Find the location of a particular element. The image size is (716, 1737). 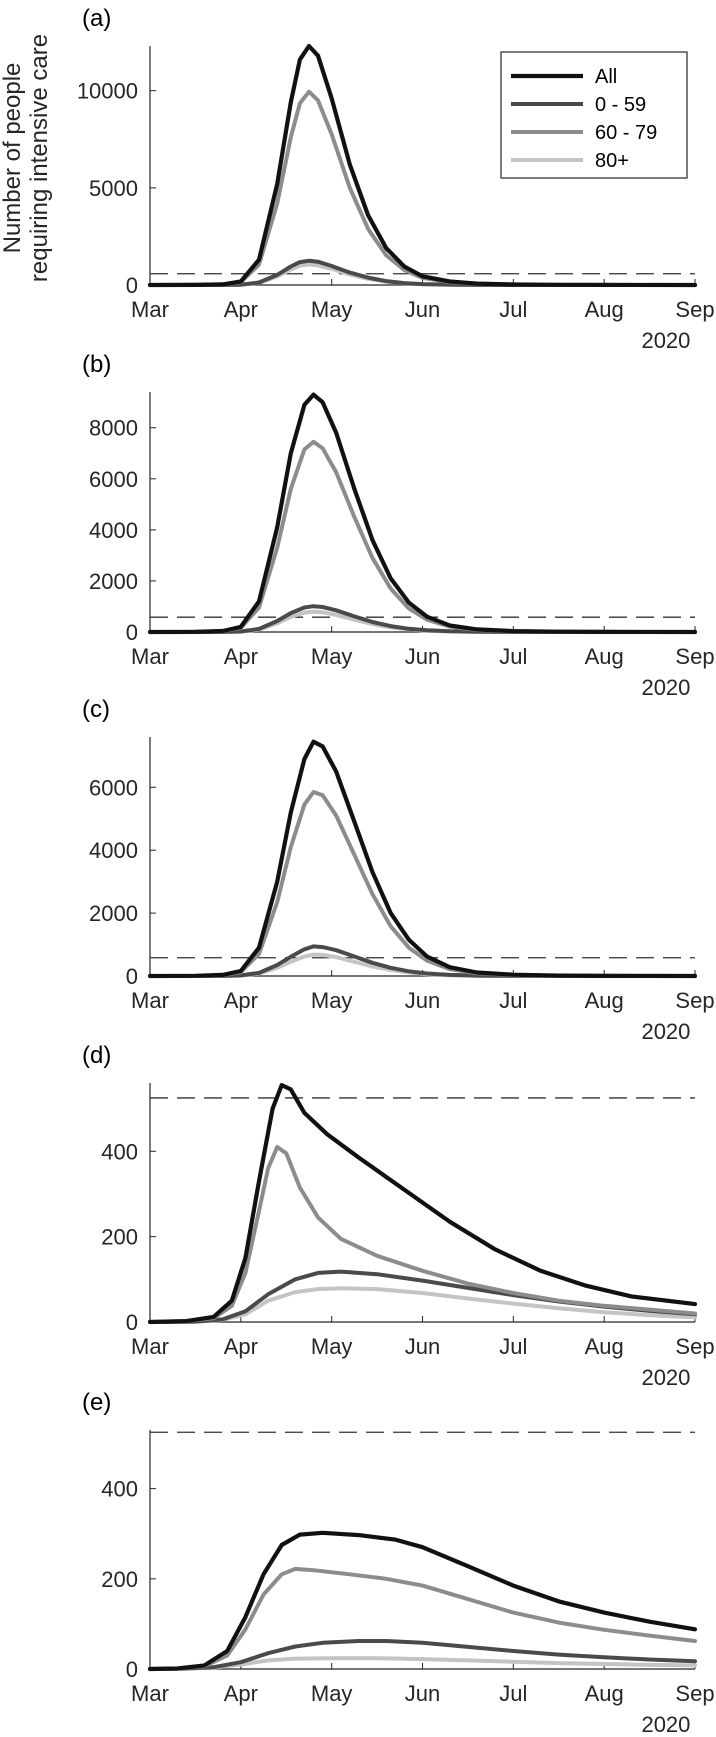

y-tick-label: 10000 is located at coordinates (107, 91).